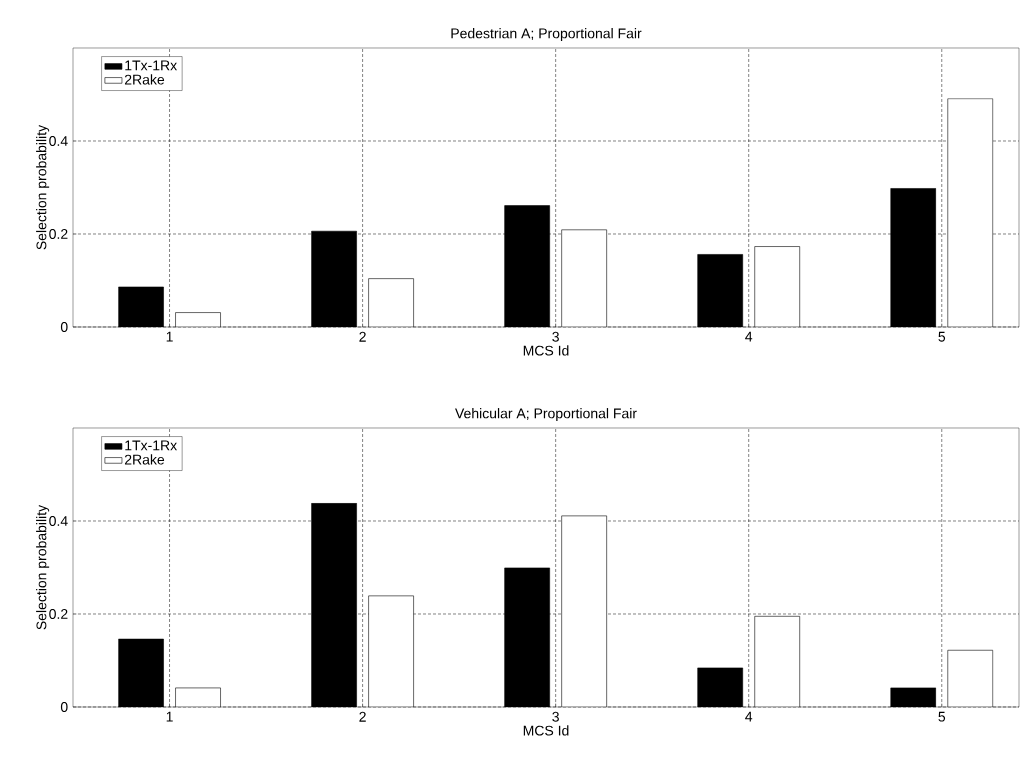 The height and width of the screenshot is (762, 1022). What do you see at coordinates (546, 415) in the screenshot?
I see `chart-title: Vehicular A; Proportional Fair` at bounding box center [546, 415].